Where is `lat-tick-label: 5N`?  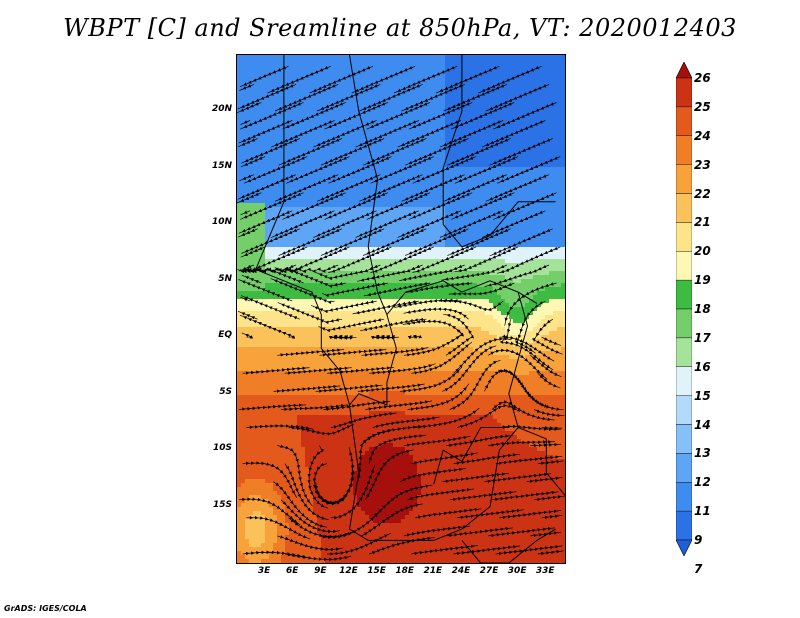
lat-tick-label: 5N is located at coordinates (225, 278).